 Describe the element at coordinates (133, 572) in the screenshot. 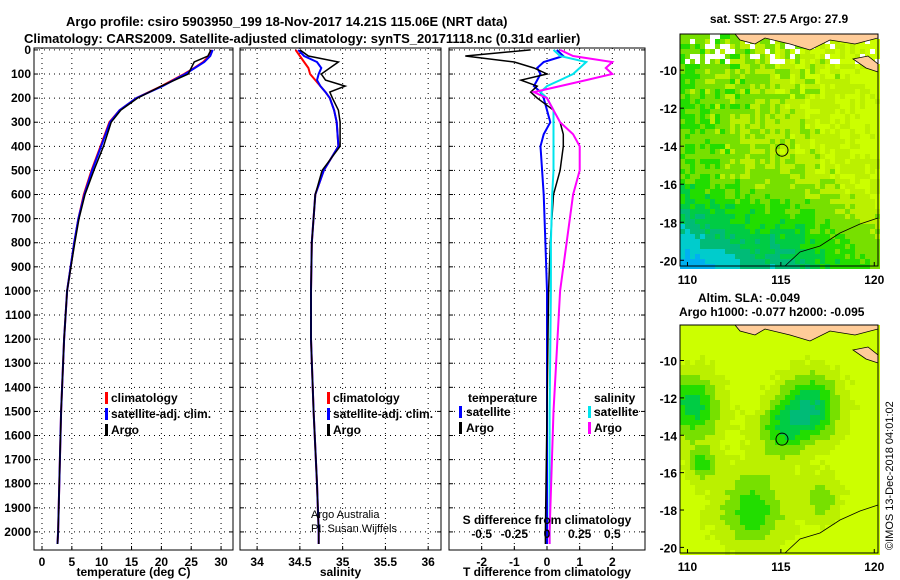

I see `x-axis-label: temperature (deg C)` at that location.